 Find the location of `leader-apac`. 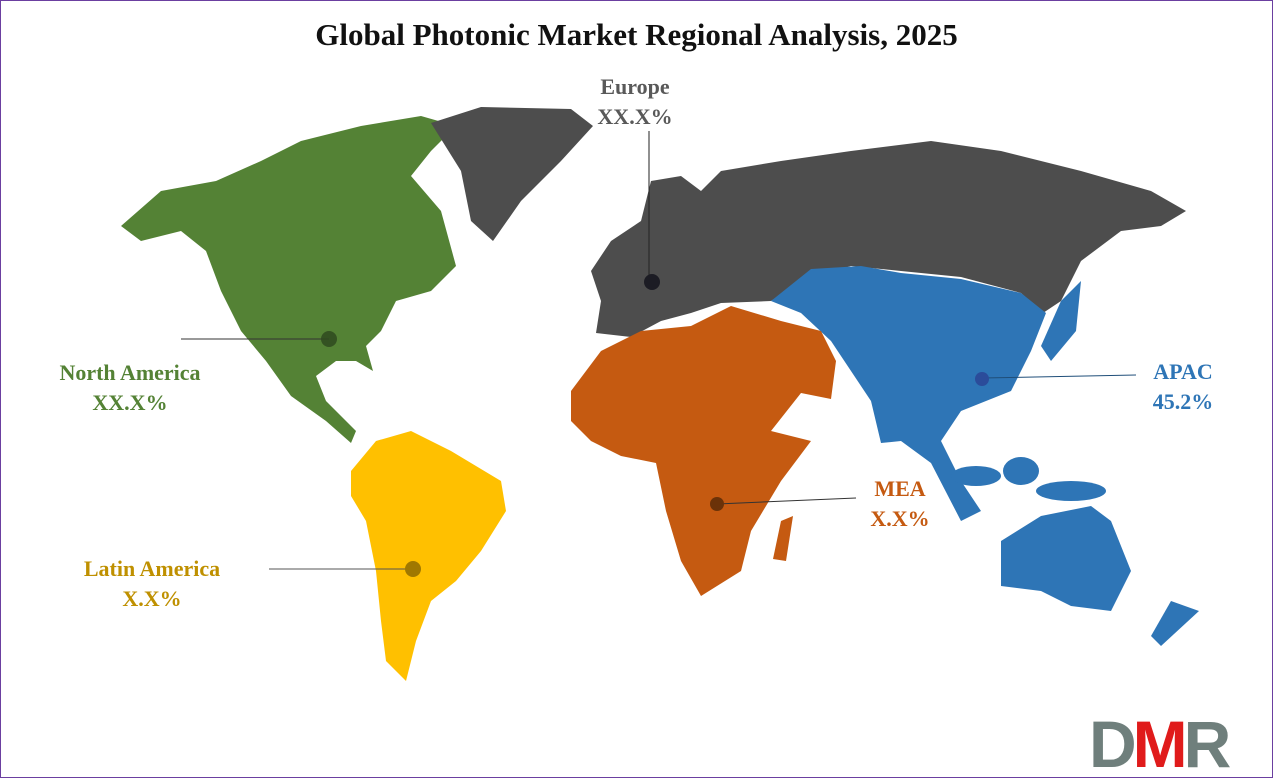

leader-apac is located at coordinates (1056, 379).